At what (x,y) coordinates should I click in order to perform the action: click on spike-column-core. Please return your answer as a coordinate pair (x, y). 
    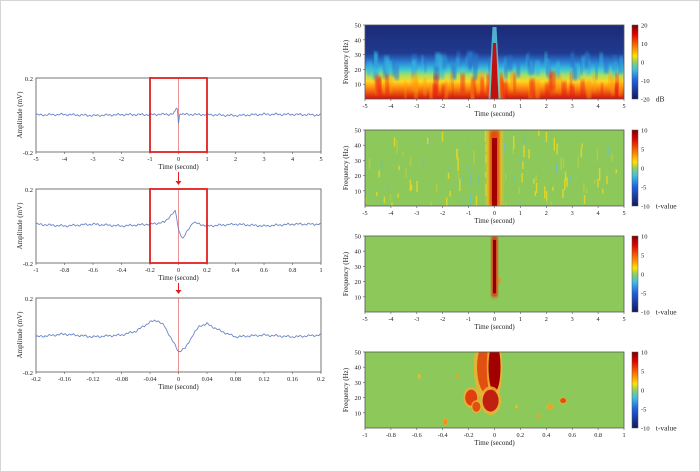
    Looking at the image, I should click on (494, 71).